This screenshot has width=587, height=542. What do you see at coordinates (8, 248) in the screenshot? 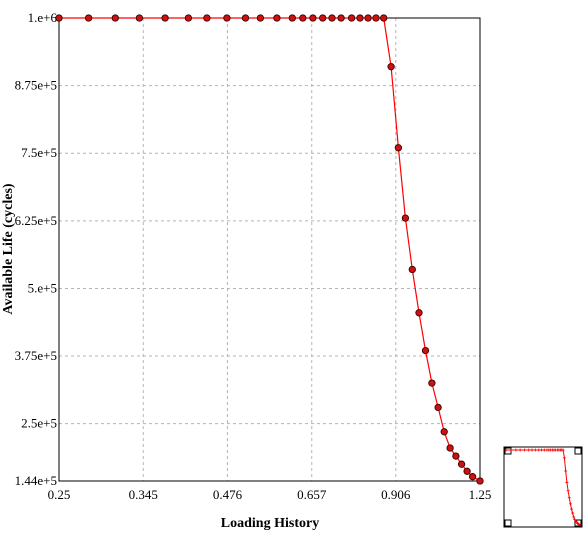
I see `y-axis-title: Available Life (cycles)` at bounding box center [8, 248].